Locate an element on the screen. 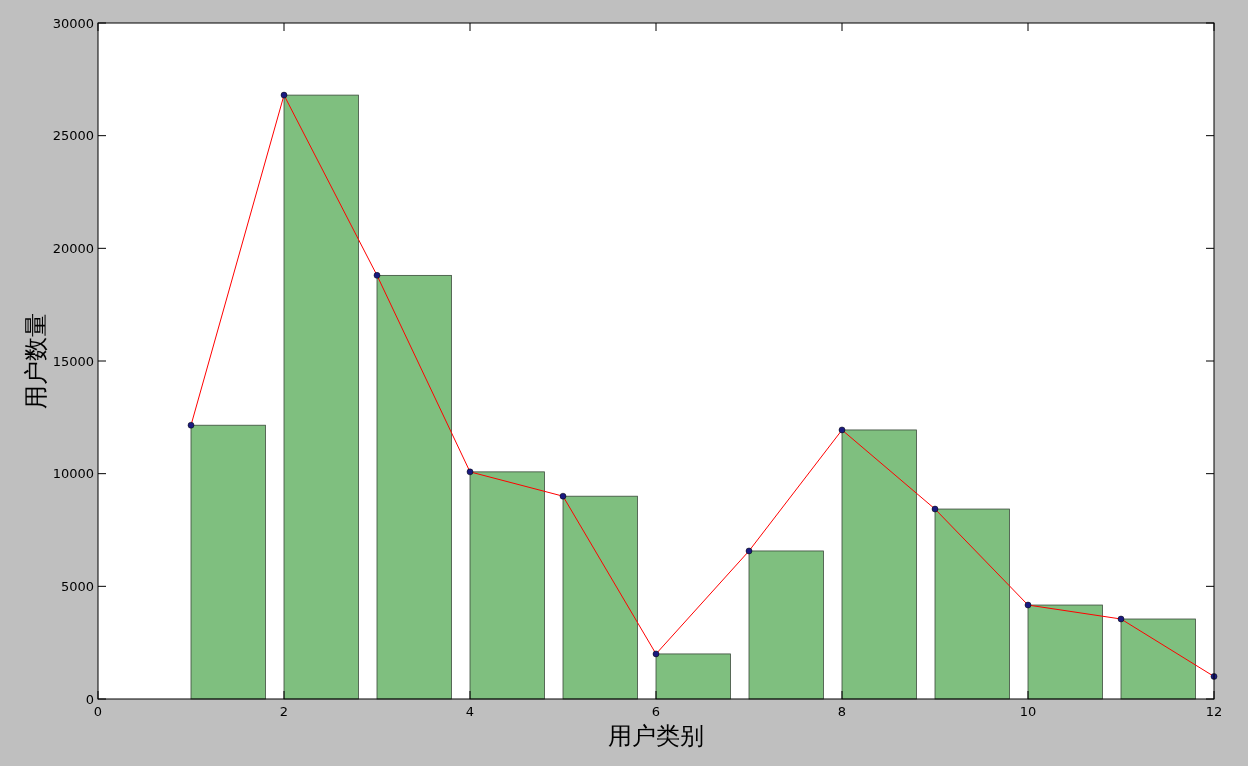 This screenshot has width=1248, height=766. y-tick-label: 15000 is located at coordinates (73, 361).